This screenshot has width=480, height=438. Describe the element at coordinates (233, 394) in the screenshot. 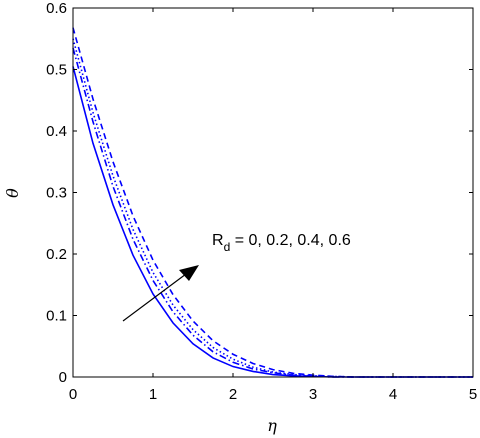

I see `x-tick-label: 2` at that location.